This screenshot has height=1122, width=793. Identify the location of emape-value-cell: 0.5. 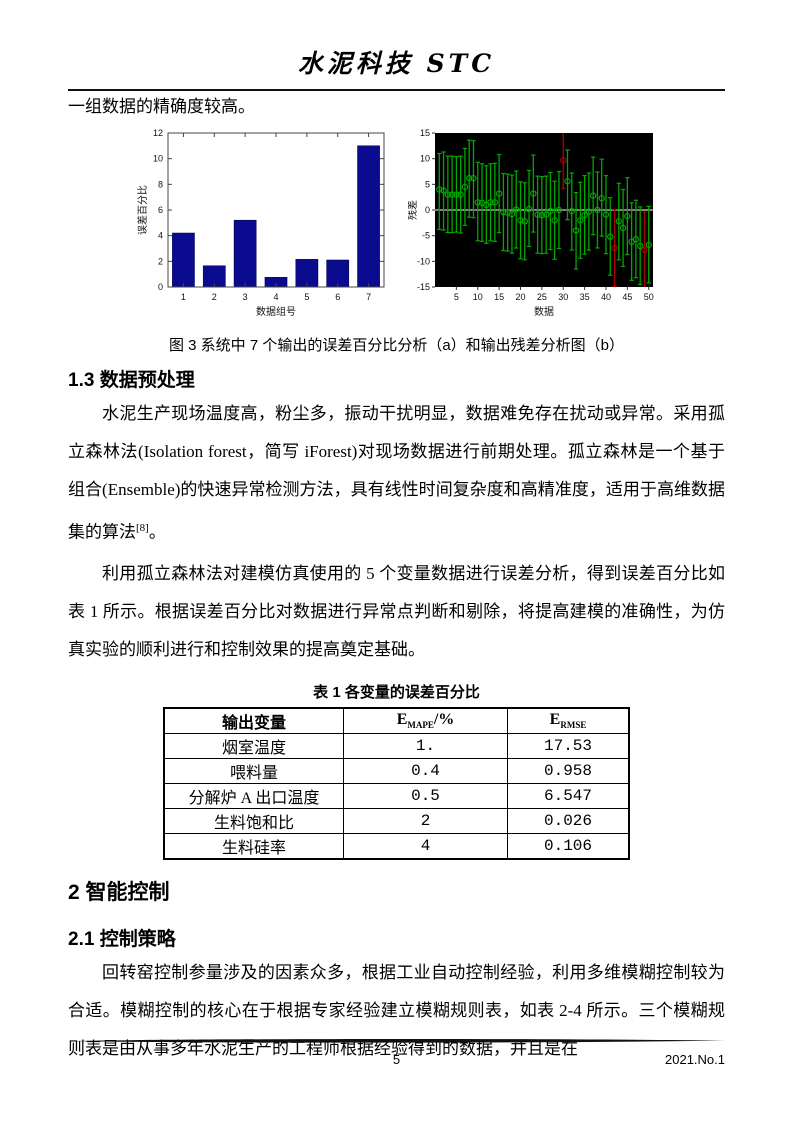
(425, 795).